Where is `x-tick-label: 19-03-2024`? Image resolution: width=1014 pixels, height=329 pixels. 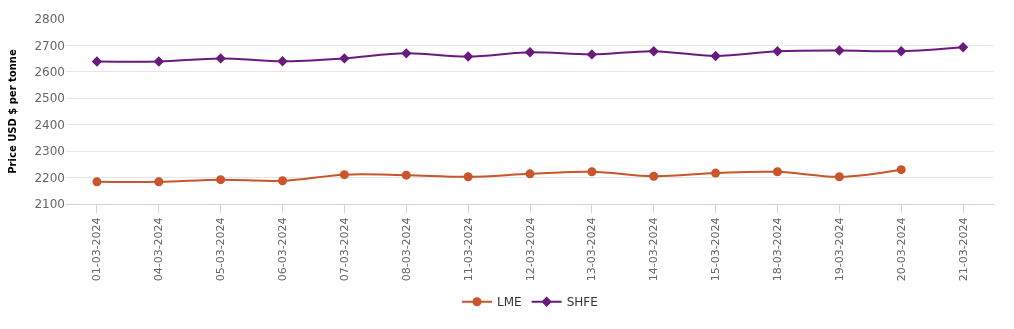 x-tick-label: 19-03-2024 is located at coordinates (839, 249).